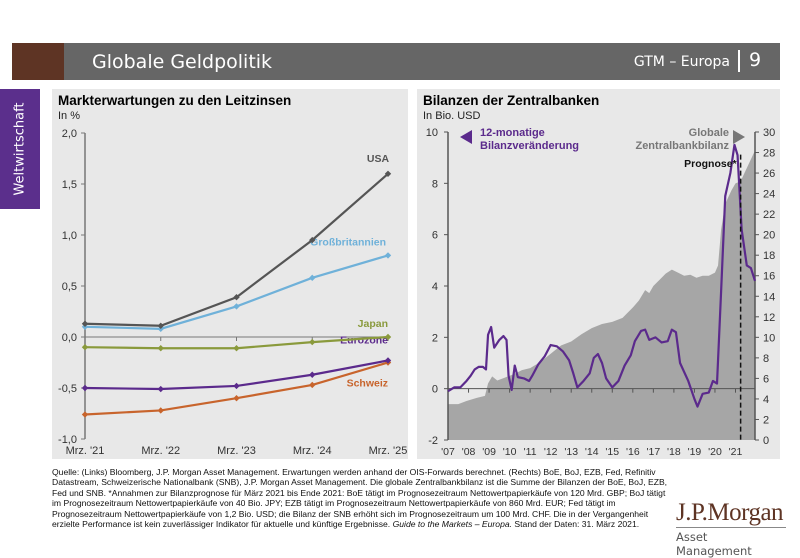 The width and height of the screenshot is (800, 558). What do you see at coordinates (769, 297) in the screenshot?
I see `right-y-tick-label: 14` at bounding box center [769, 297].